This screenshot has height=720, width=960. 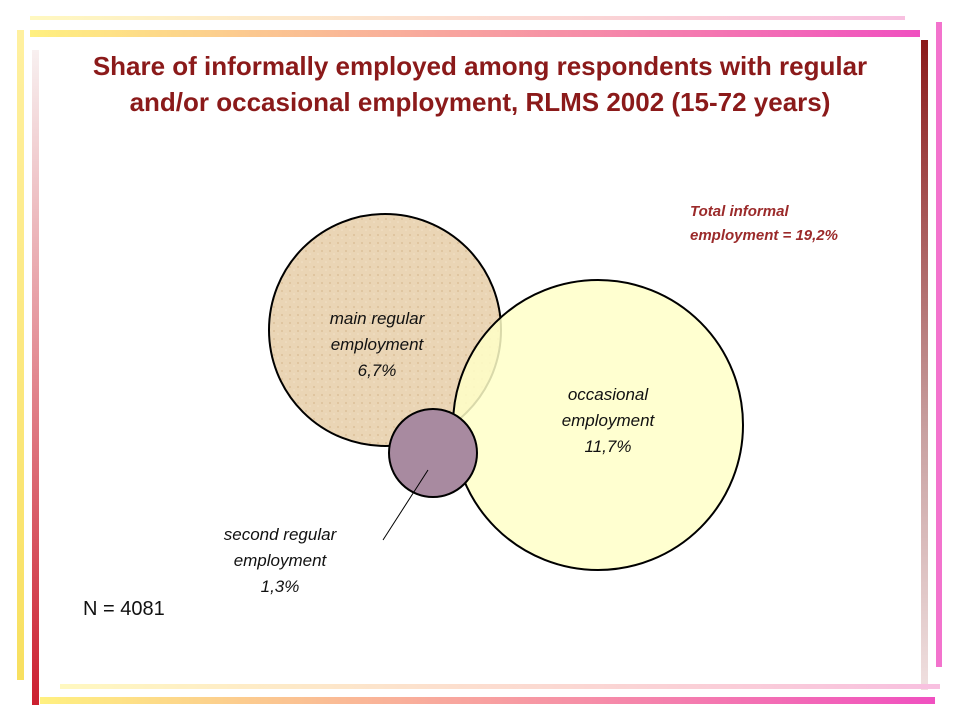 I want to click on circle-second, so click(x=433, y=453).